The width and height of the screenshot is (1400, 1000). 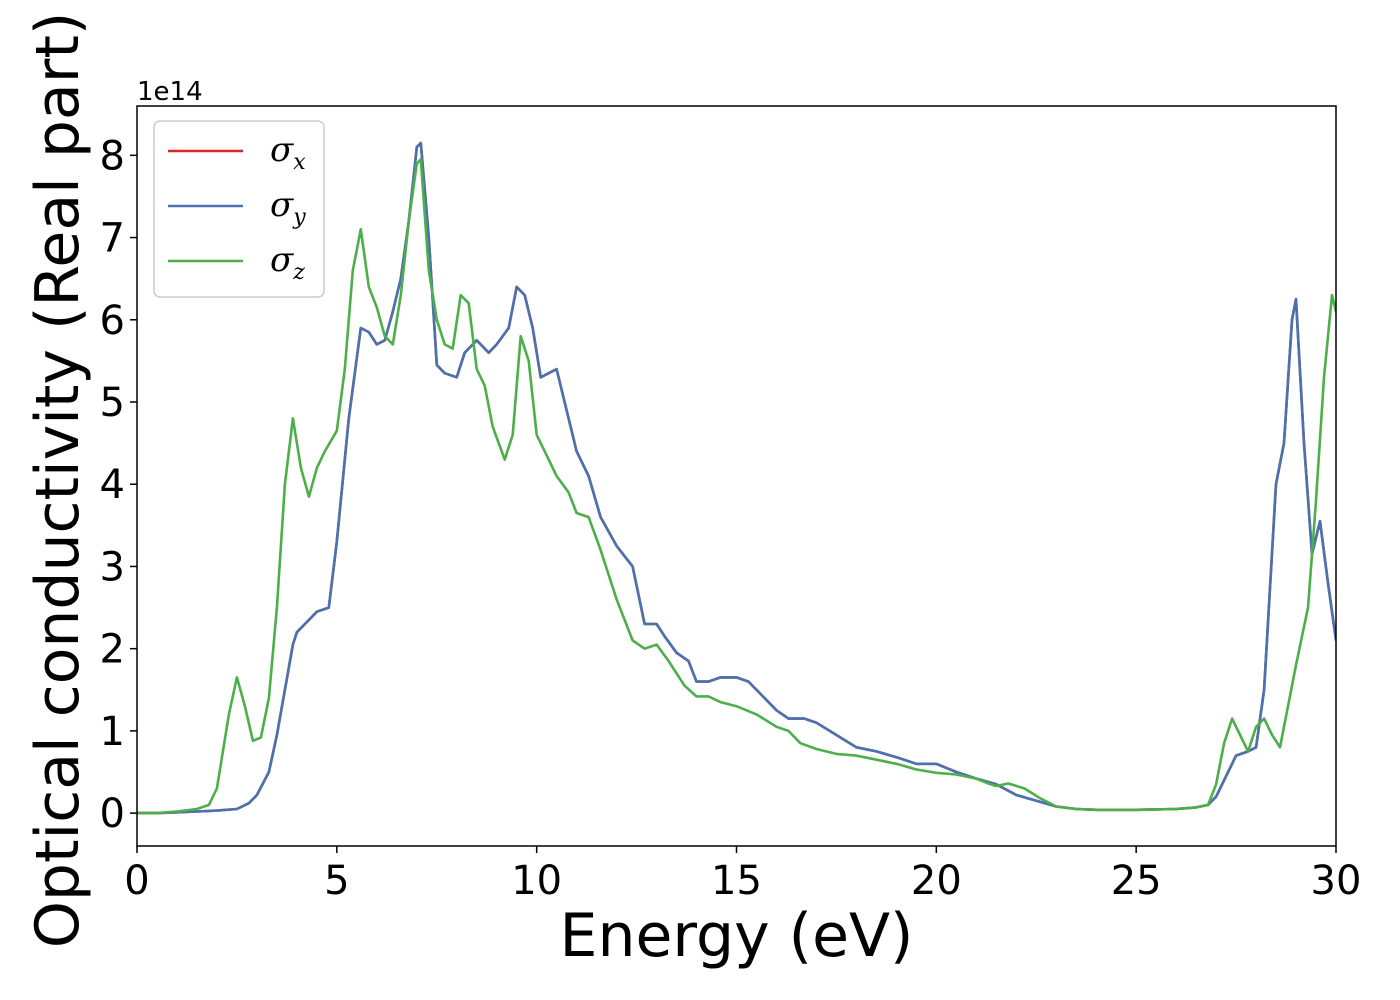 What do you see at coordinates (336, 881) in the screenshot?
I see `x-tick-label: 5` at bounding box center [336, 881].